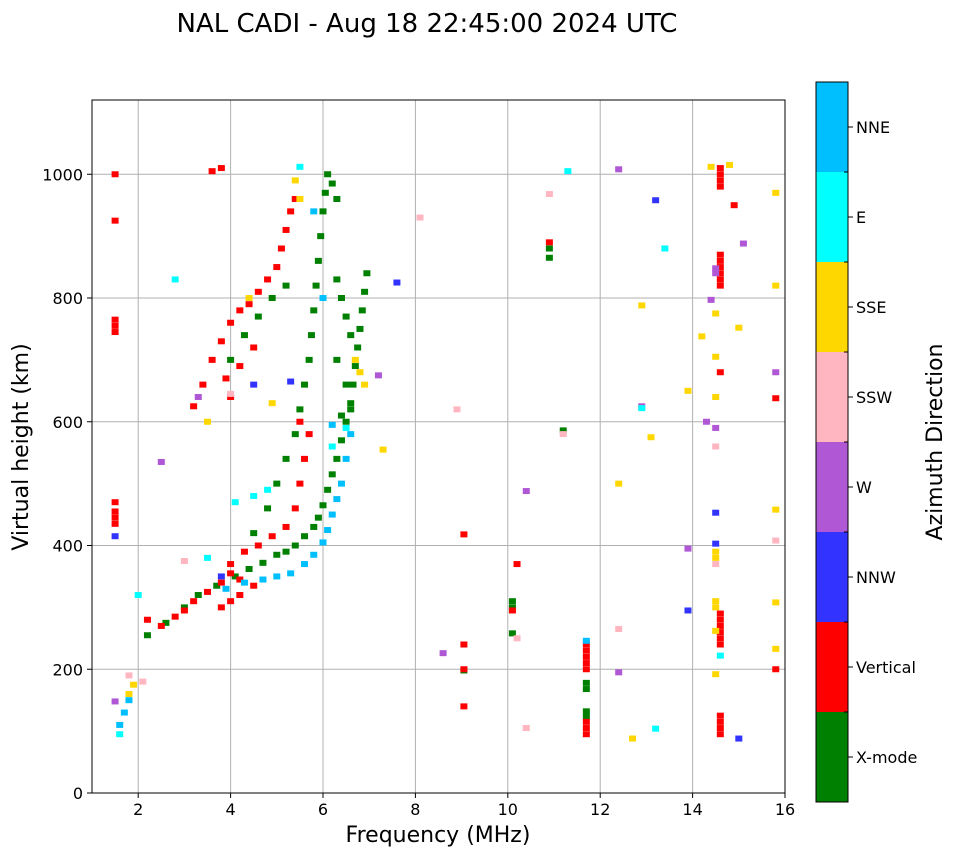 The height and width of the screenshot is (857, 958). Describe the element at coordinates (871, 307) in the screenshot. I see `colorbar-label-sse: SSE` at that location.